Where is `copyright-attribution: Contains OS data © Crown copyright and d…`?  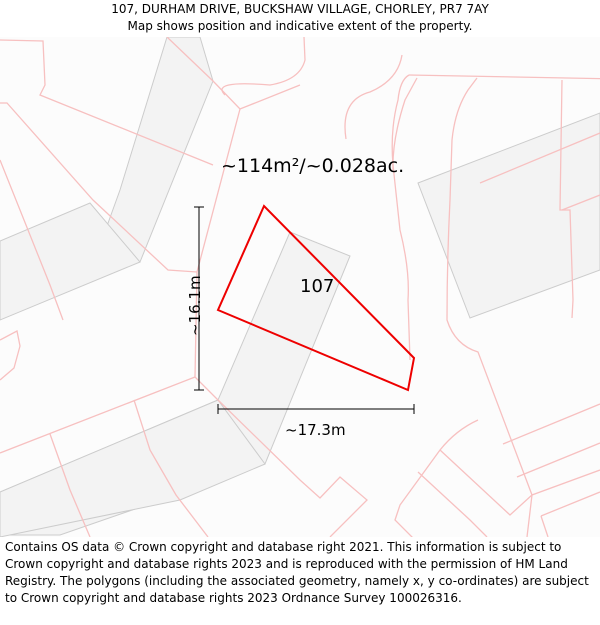 copyright-attribution: Contains OS data © Crown copyright and d… is located at coordinates (297, 572).